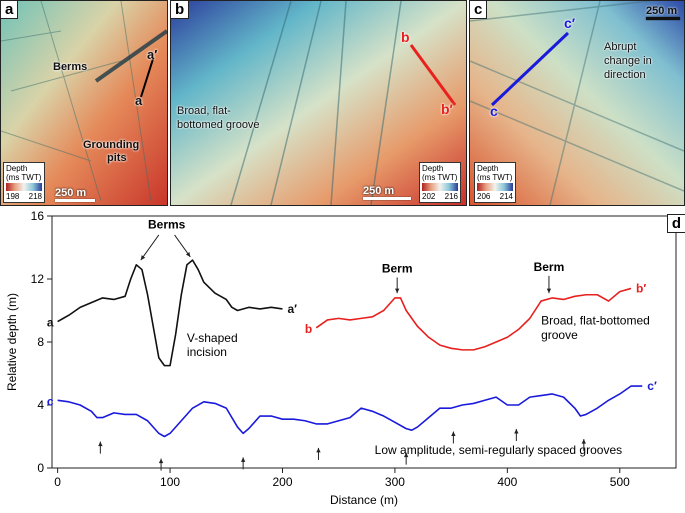 The height and width of the screenshot is (513, 685). I want to click on groove-arrow-4-head, so click(318, 450).